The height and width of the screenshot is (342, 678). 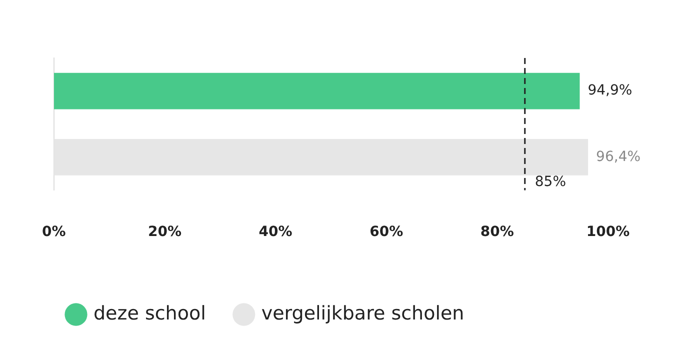 I want to click on legend-label: deze school, so click(x=150, y=313).